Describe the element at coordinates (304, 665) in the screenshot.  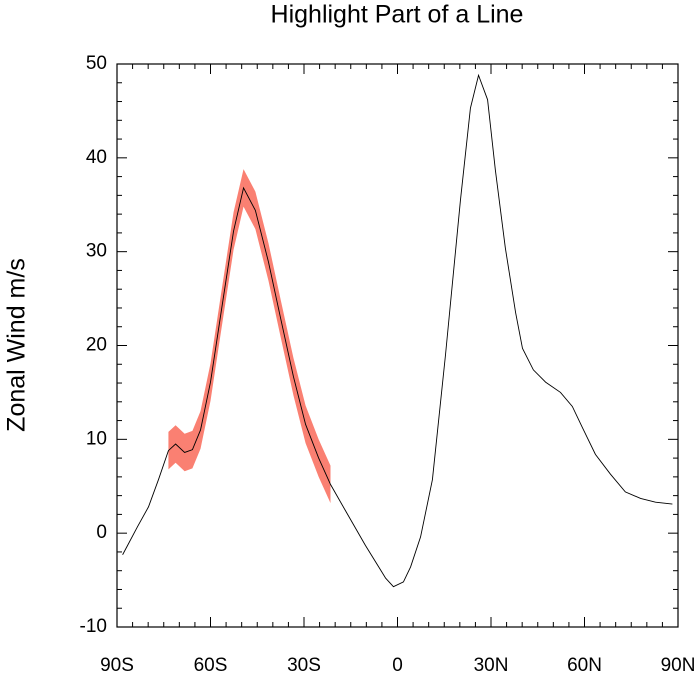
I see `x-tick-label: 30S` at that location.